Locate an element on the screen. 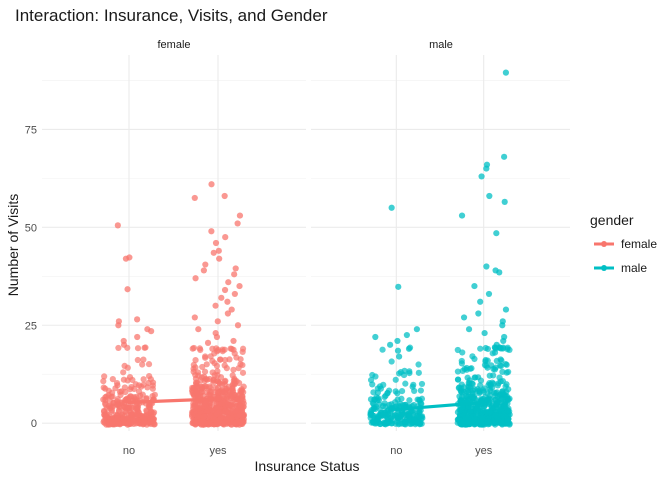 This screenshot has height=480, width=672. strip-label-female: female is located at coordinates (173, 45).